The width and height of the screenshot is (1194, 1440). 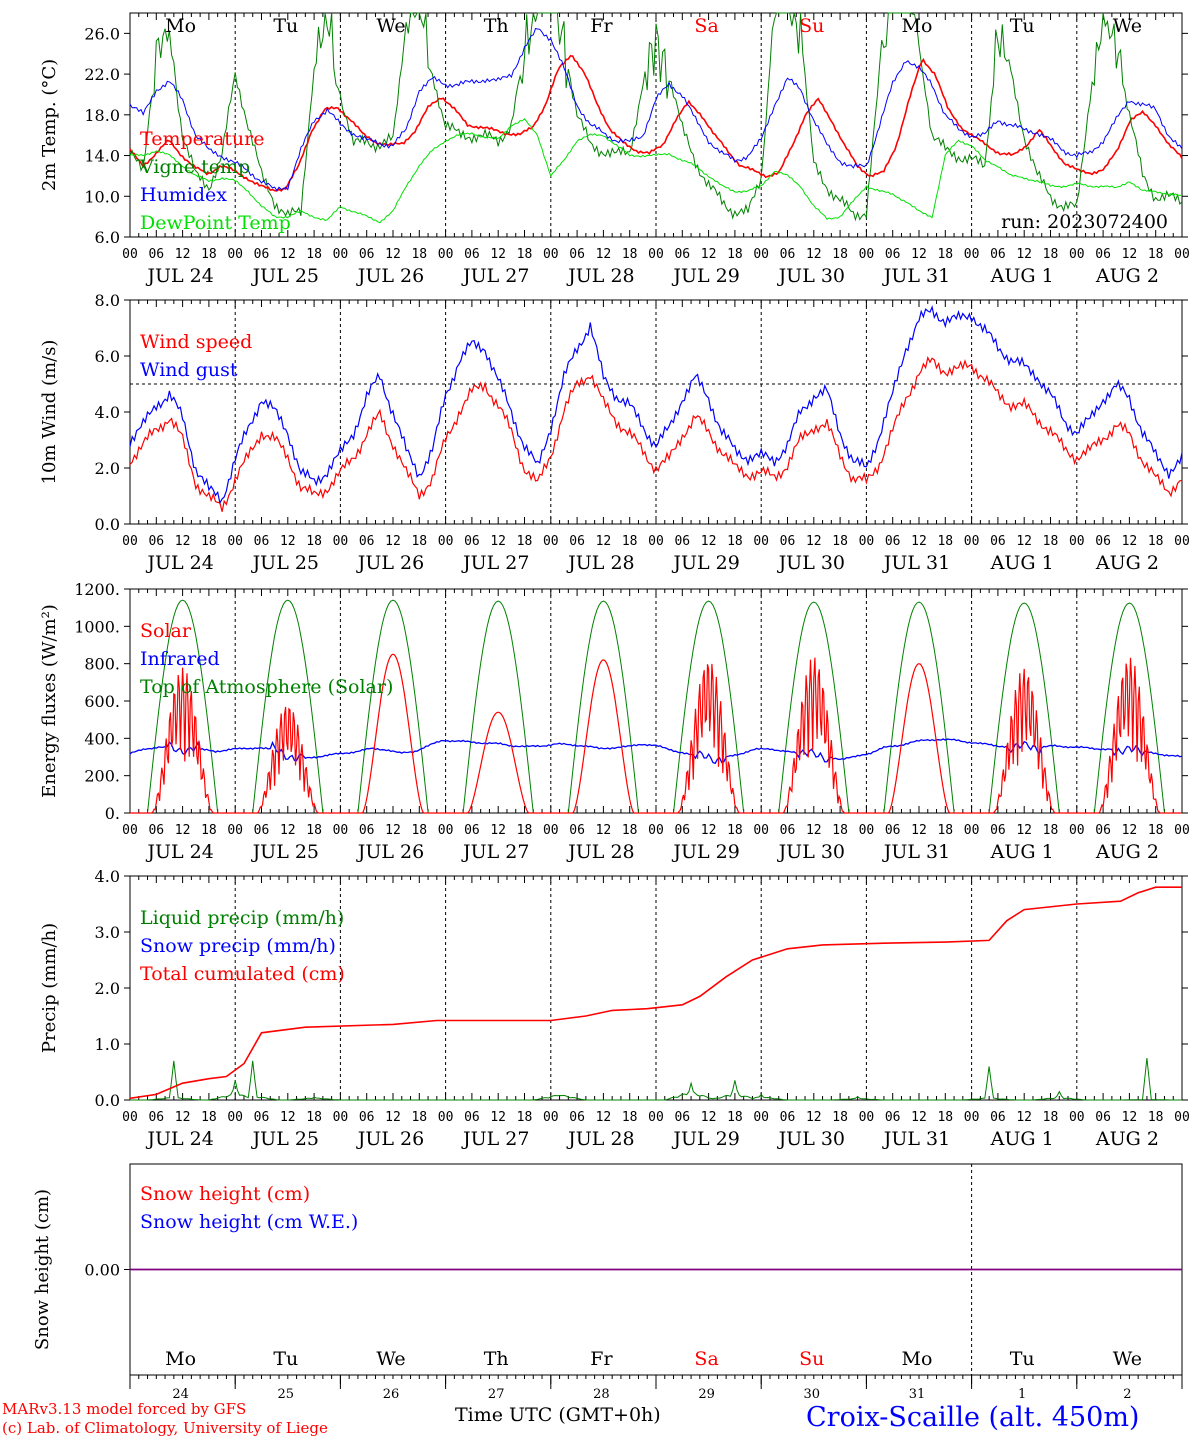 I want to click on series-line-humidex, so click(x=656, y=110).